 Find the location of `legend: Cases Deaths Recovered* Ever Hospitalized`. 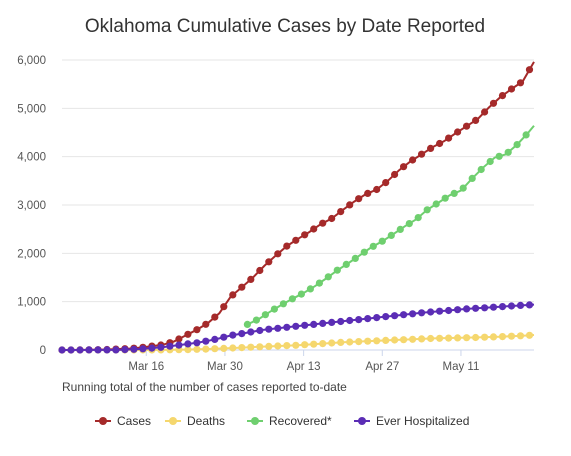

legend: Cases Deaths Recovered* Ever Hospitalized is located at coordinates (282, 421).